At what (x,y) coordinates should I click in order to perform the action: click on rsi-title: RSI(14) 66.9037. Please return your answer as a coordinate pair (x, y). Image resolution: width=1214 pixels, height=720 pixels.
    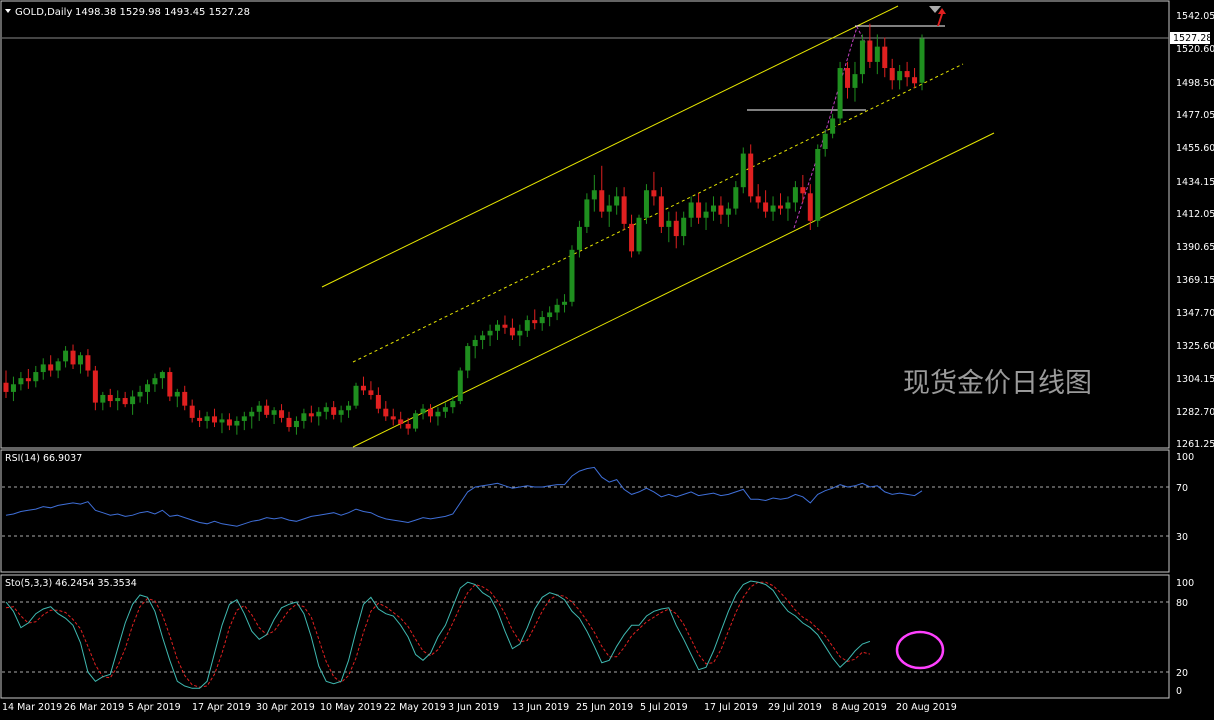
    Looking at the image, I should click on (43, 458).